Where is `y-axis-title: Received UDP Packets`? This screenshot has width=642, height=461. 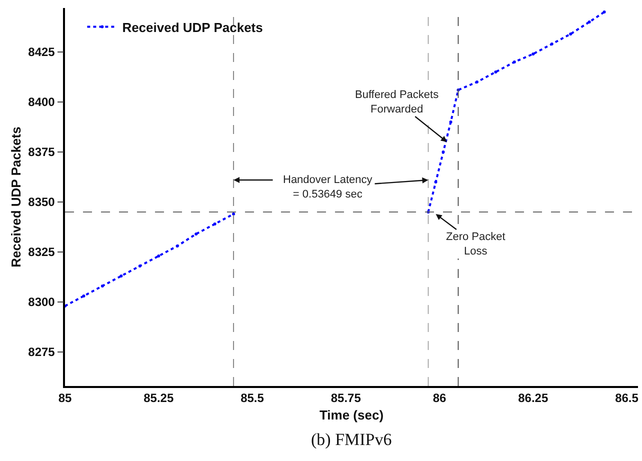
y-axis-title: Received UDP Packets is located at coordinates (16, 197).